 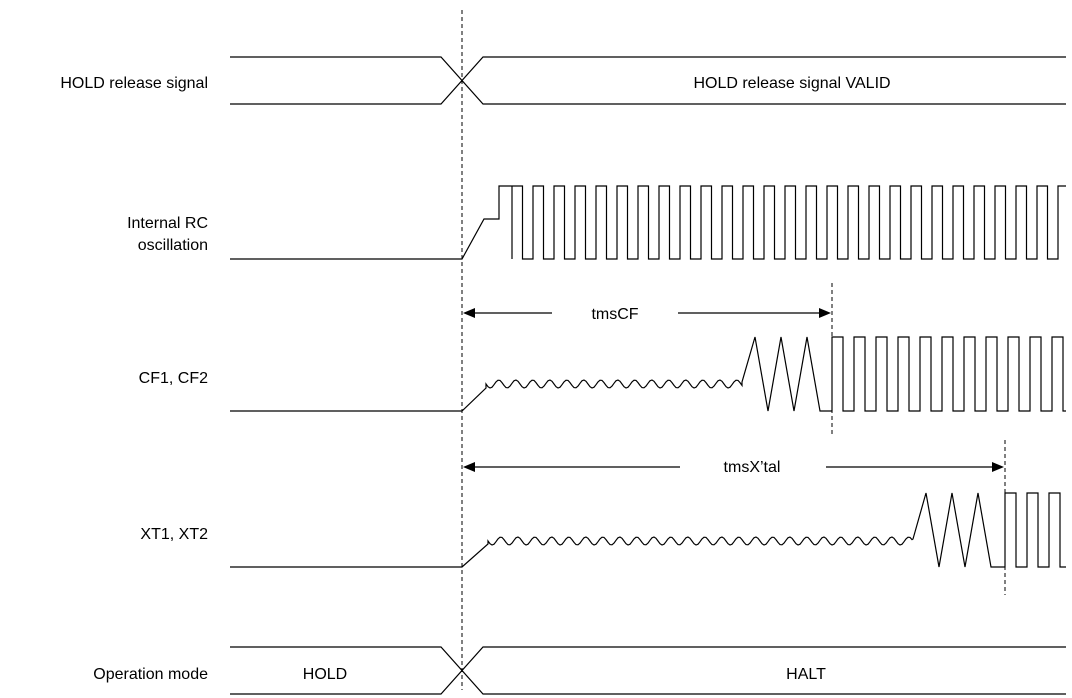 I want to click on operation-mode-bus, so click(x=648, y=670).